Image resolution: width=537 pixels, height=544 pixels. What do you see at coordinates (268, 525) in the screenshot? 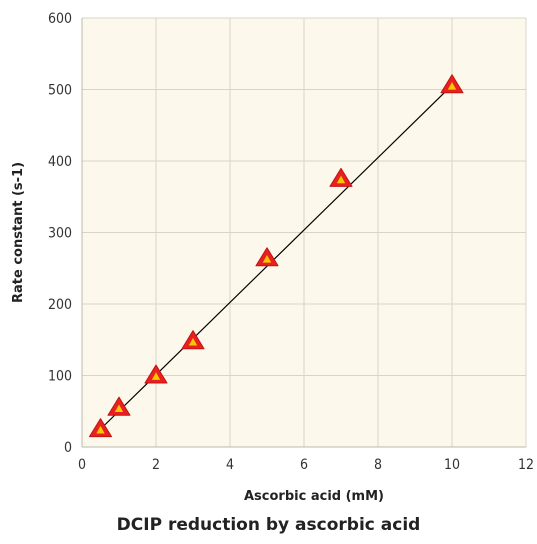
I see `chart-title: DCIP reduction by ascorbic acid` at bounding box center [268, 525].